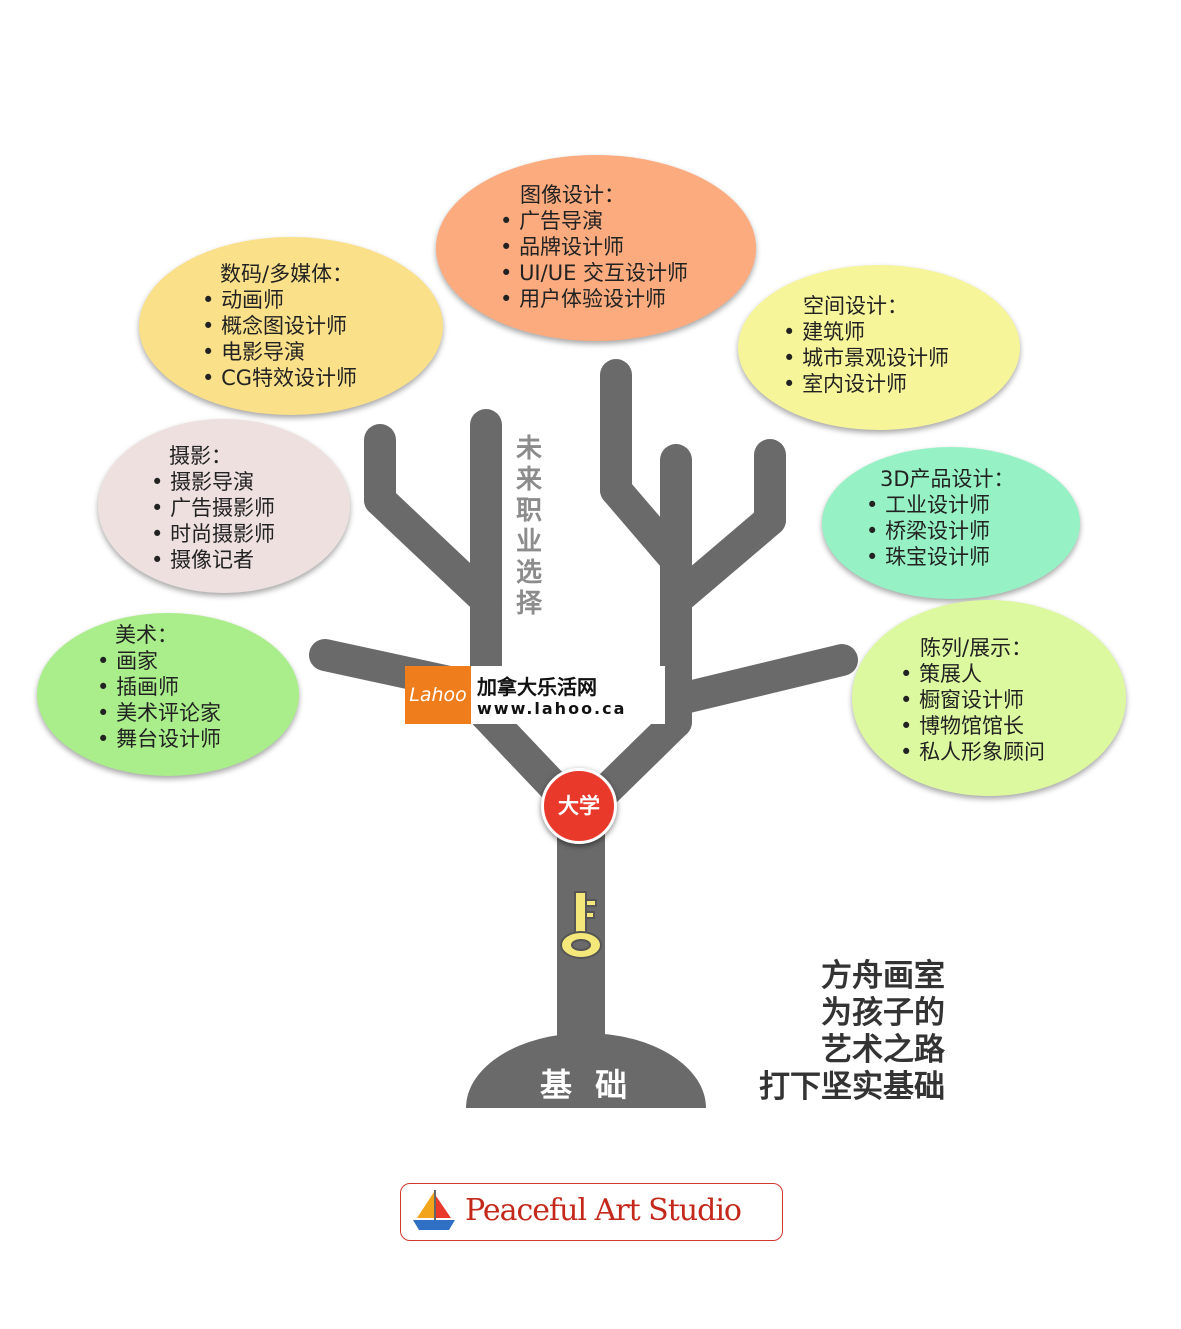 The image size is (1181, 1329). I want to click on bubble-heading: 美术：, so click(146, 635).